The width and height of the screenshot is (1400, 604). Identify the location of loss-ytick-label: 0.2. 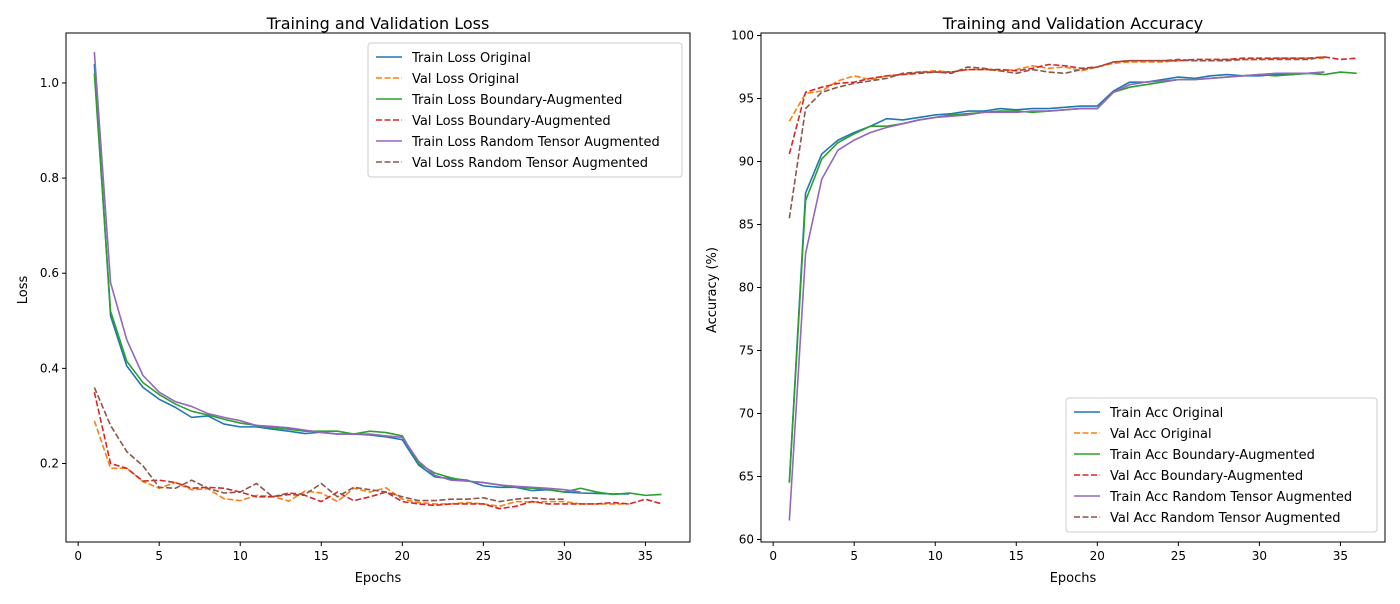
(49, 464).